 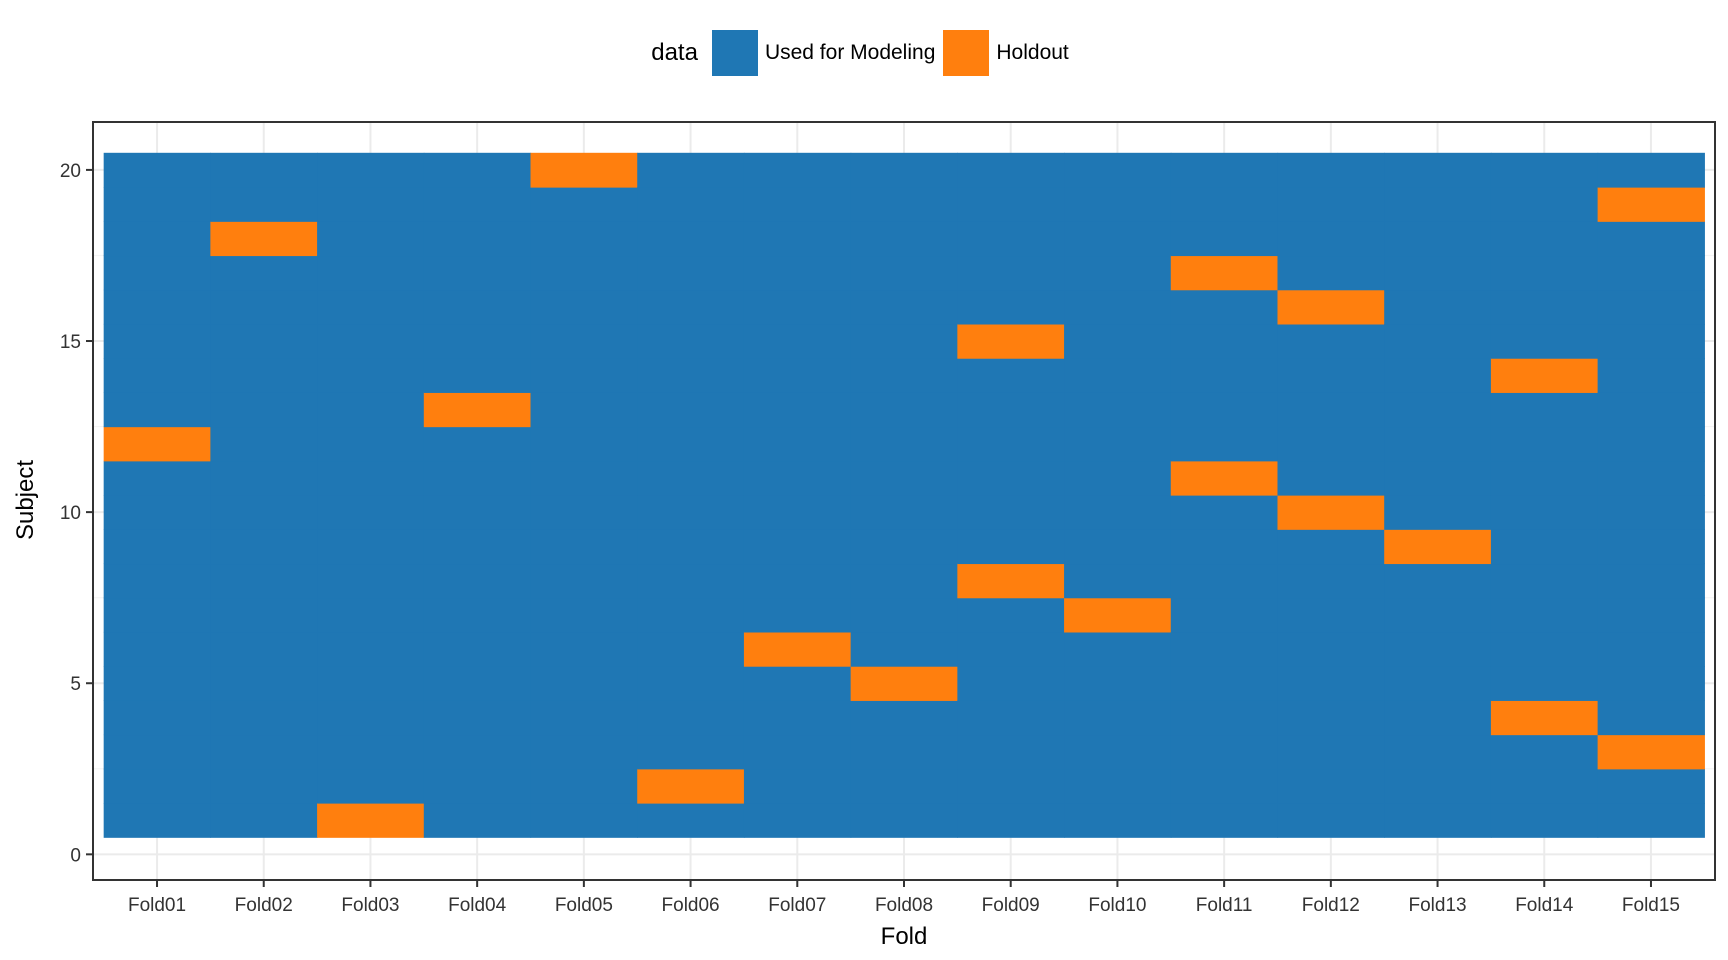 I want to click on y-tick-label: 5, so click(x=75, y=684).